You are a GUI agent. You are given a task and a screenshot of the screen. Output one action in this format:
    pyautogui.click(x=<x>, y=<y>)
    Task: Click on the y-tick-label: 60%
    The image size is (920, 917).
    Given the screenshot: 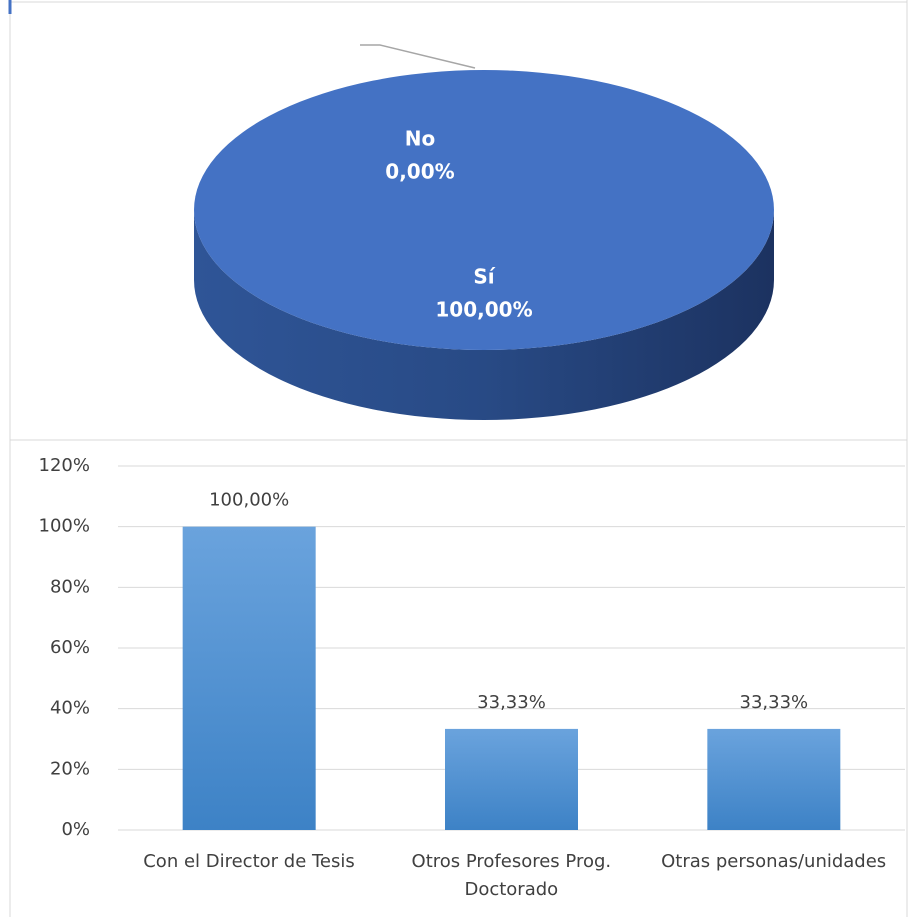 What is the action you would take?
    pyautogui.click(x=70, y=647)
    